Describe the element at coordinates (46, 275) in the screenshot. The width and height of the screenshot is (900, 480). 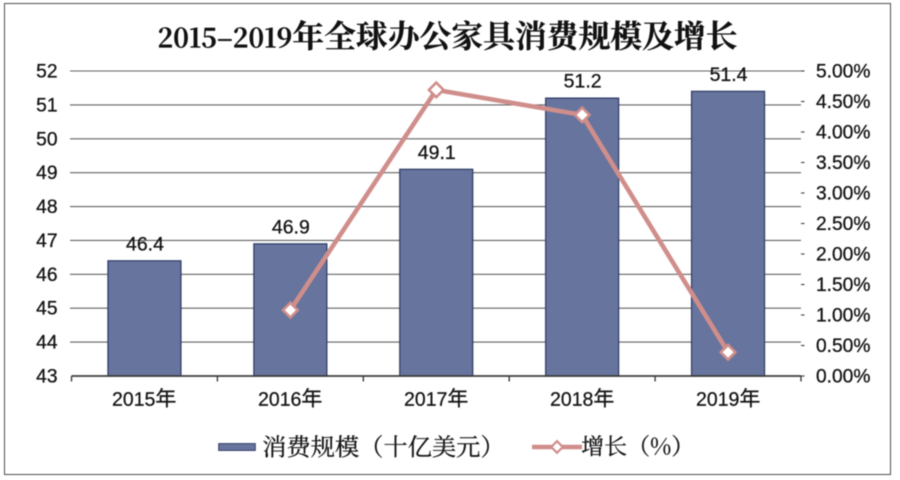
I see `left-axis-label-46: 46` at that location.